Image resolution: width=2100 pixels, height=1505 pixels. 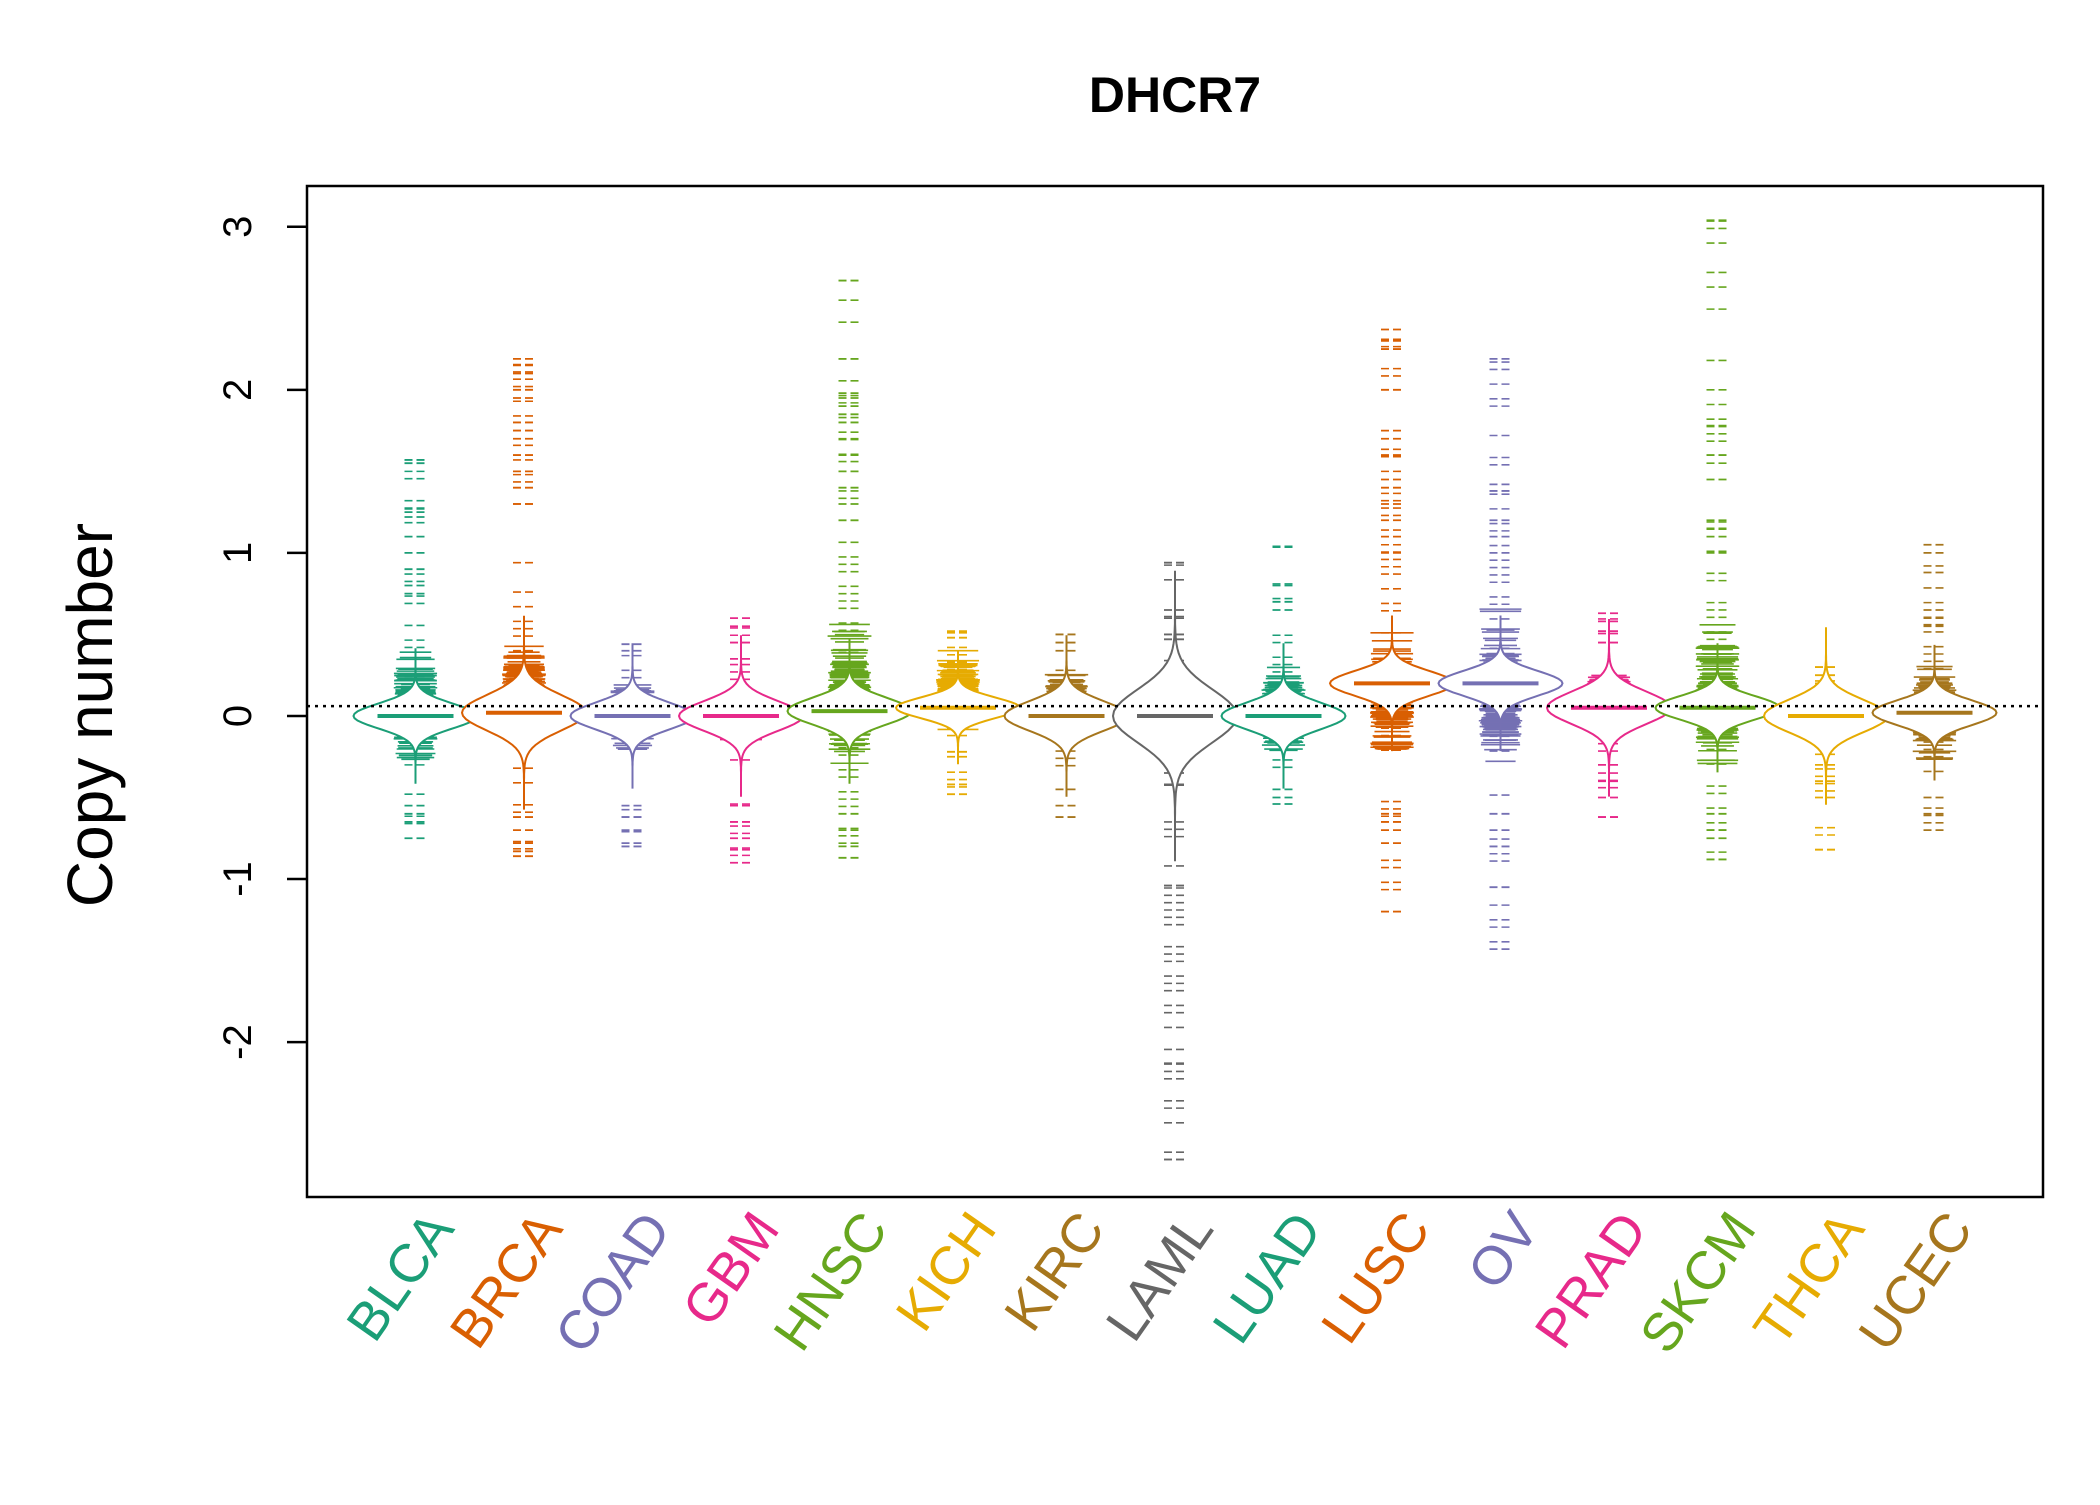 What do you see at coordinates (1392, 620) in the screenshot?
I see `bean-lusc` at bounding box center [1392, 620].